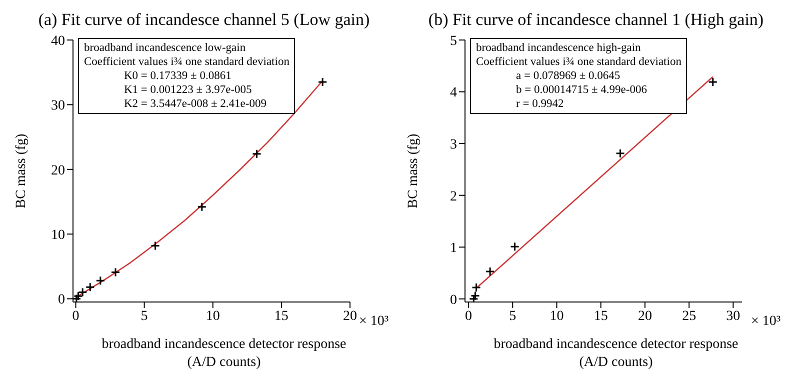 This screenshot has height=389, width=800. What do you see at coordinates (733, 316) in the screenshot?
I see `x-tick-label: 30` at bounding box center [733, 316].